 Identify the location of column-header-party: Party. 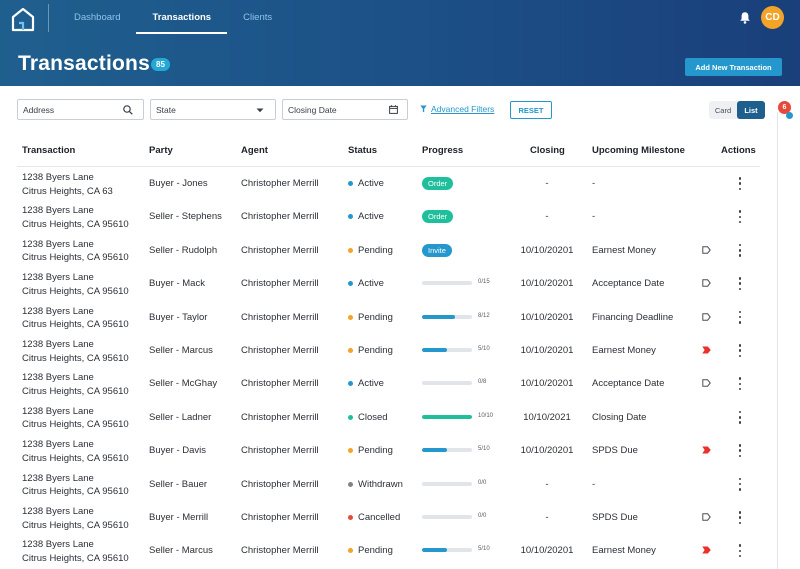
(161, 150).